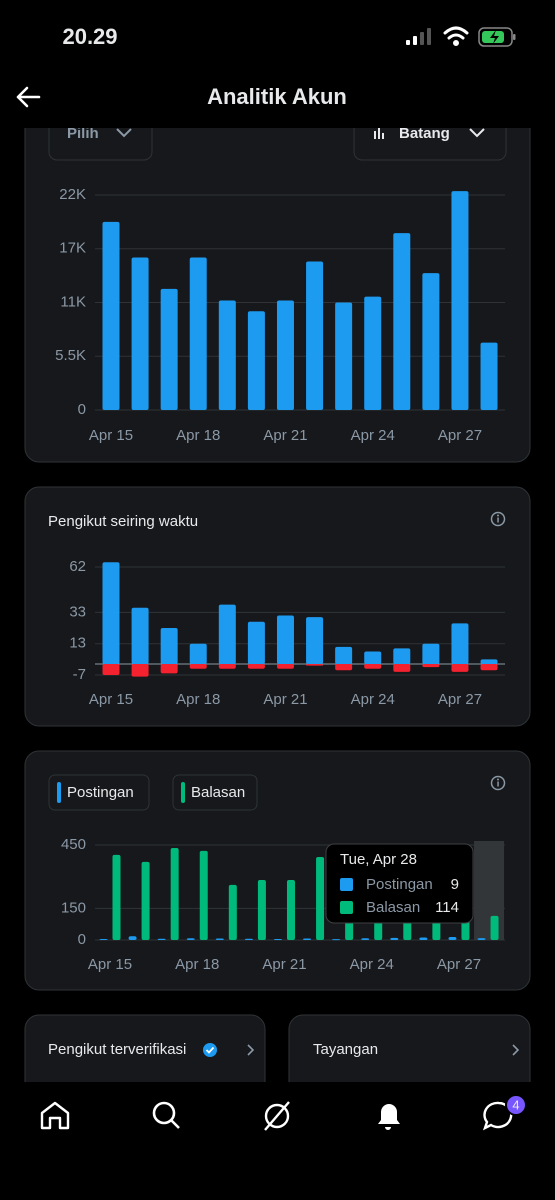 The width and height of the screenshot is (555, 1200). What do you see at coordinates (166, 1115) in the screenshot?
I see `search-tab` at bounding box center [166, 1115].